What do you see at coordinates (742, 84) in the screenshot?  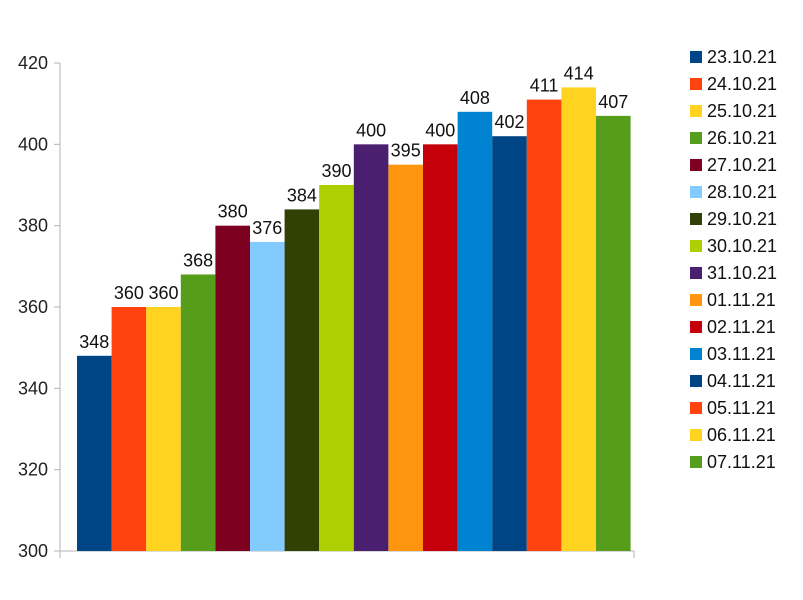 I see `legend-label: 24.10.21` at bounding box center [742, 84].